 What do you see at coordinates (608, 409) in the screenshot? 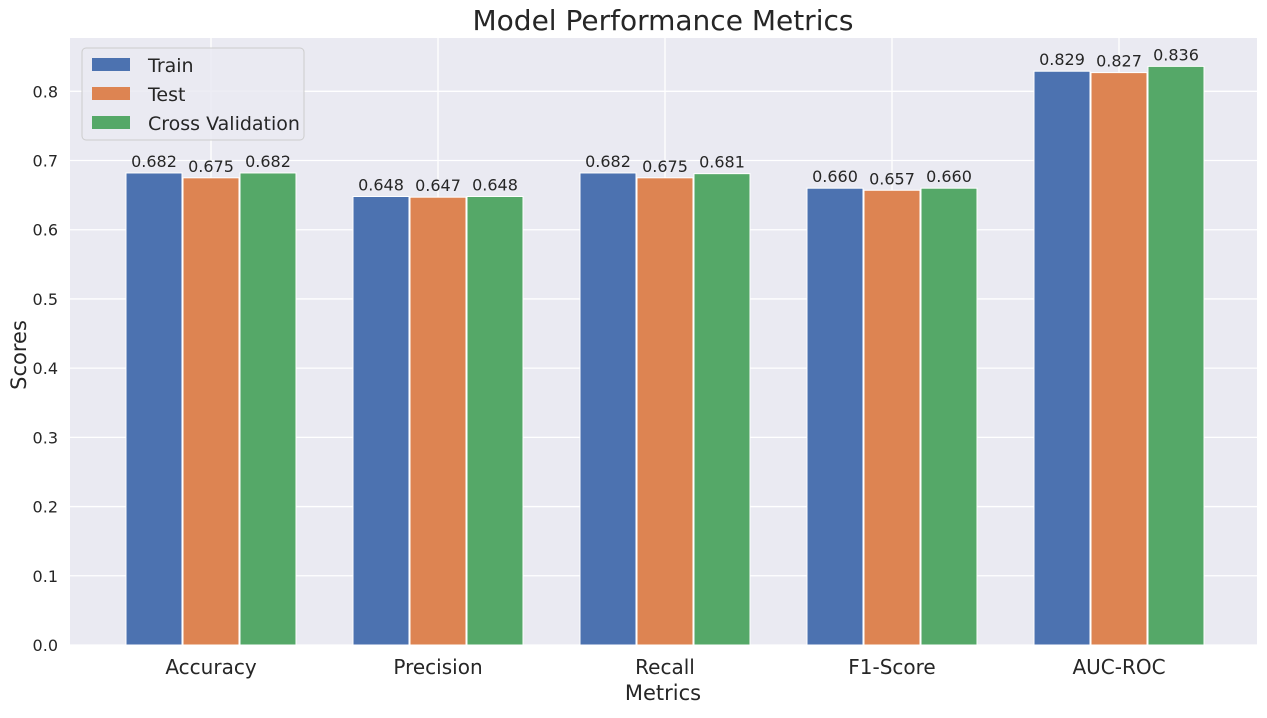
I see `bar-train-recall` at bounding box center [608, 409].